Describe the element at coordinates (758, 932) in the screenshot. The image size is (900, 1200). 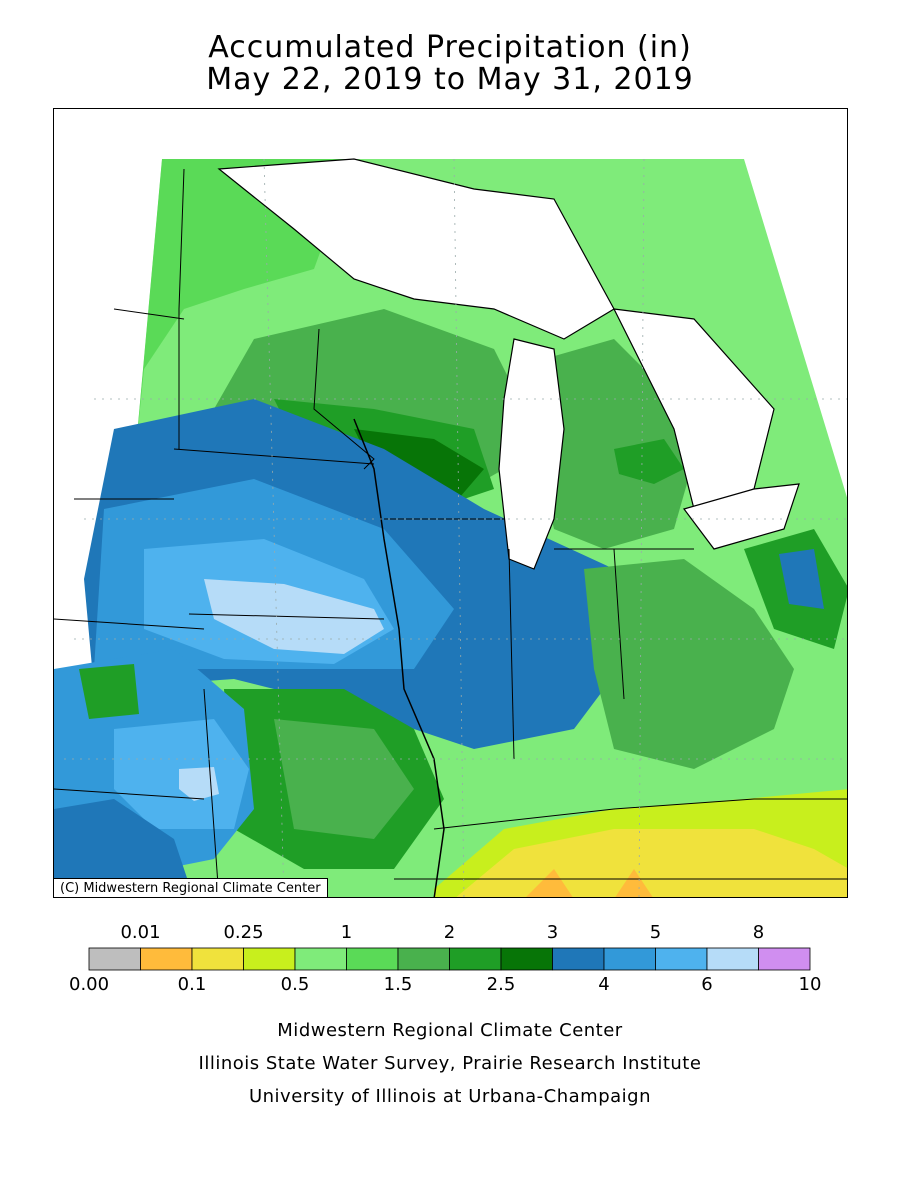
I see `legend-top-label: 8` at that location.